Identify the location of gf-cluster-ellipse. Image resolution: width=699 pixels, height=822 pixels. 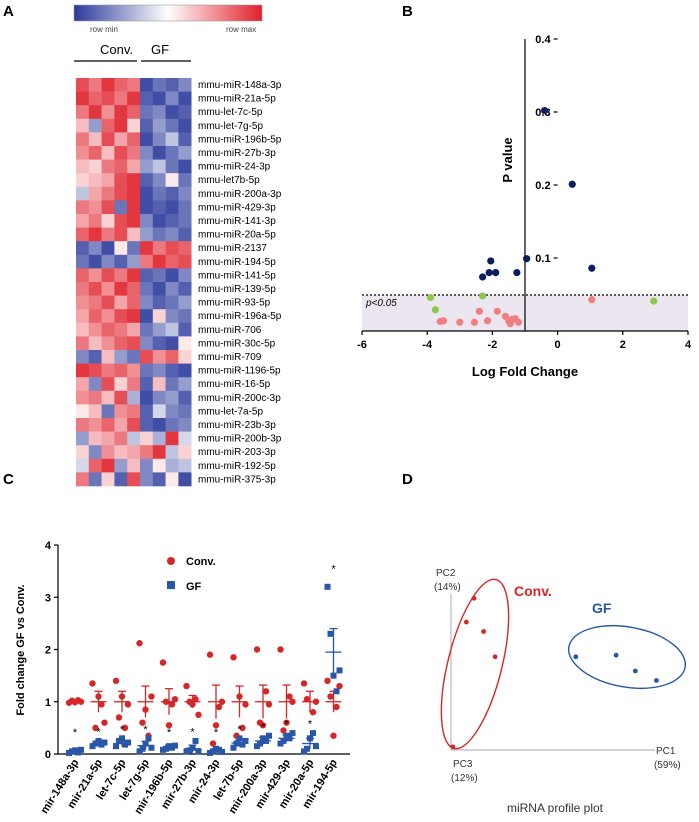
(627, 657).